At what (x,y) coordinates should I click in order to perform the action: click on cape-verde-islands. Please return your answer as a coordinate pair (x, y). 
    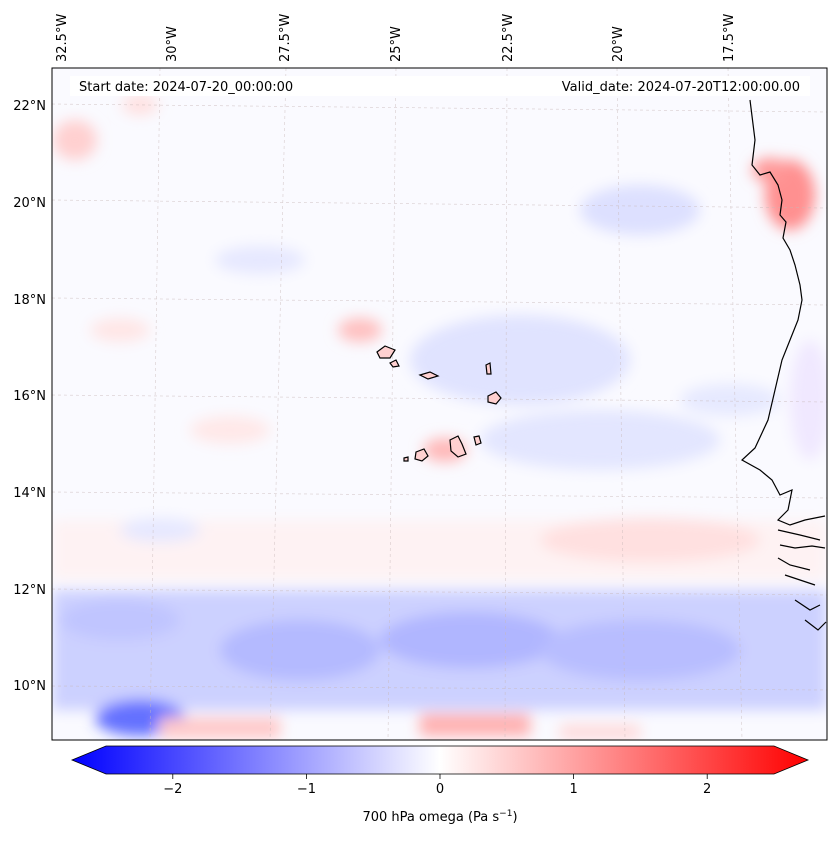
    Looking at the image, I should click on (439, 403).